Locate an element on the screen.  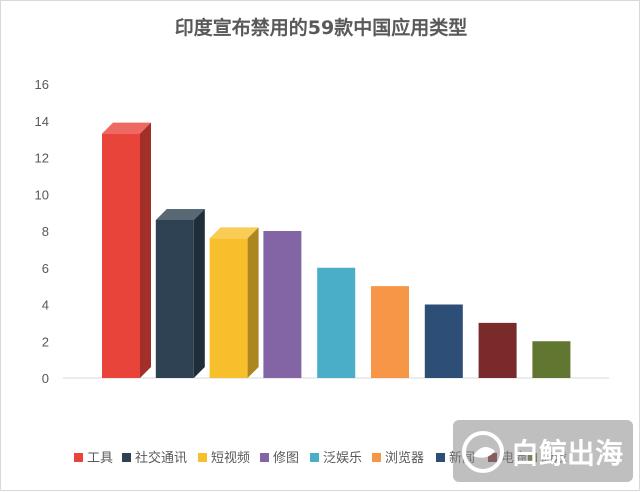
chart-title: 印度宣布禁用的59款中国应用类型 is located at coordinates (321, 27).